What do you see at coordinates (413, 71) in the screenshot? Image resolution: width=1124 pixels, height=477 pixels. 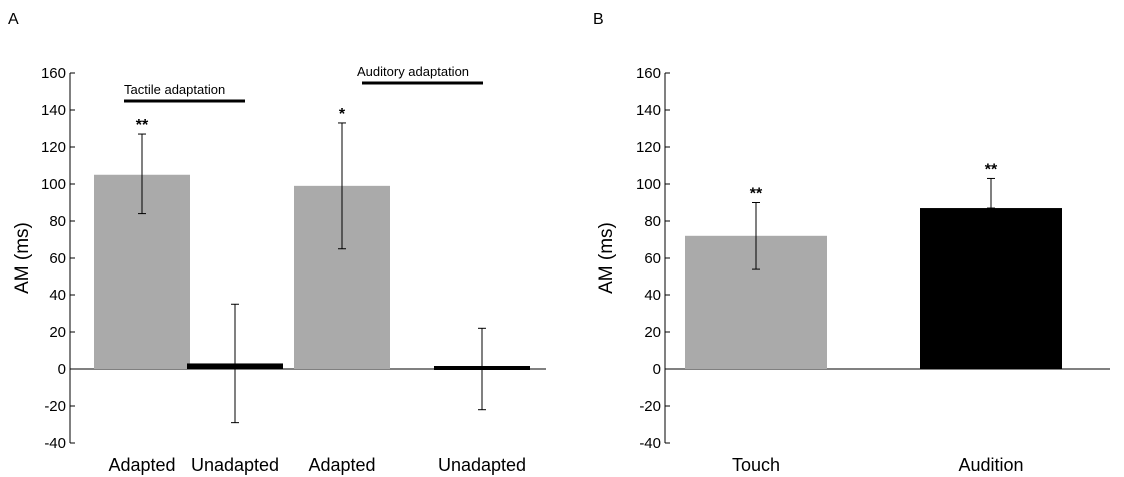 I see `annotation-label: Auditory adaptation` at bounding box center [413, 71].